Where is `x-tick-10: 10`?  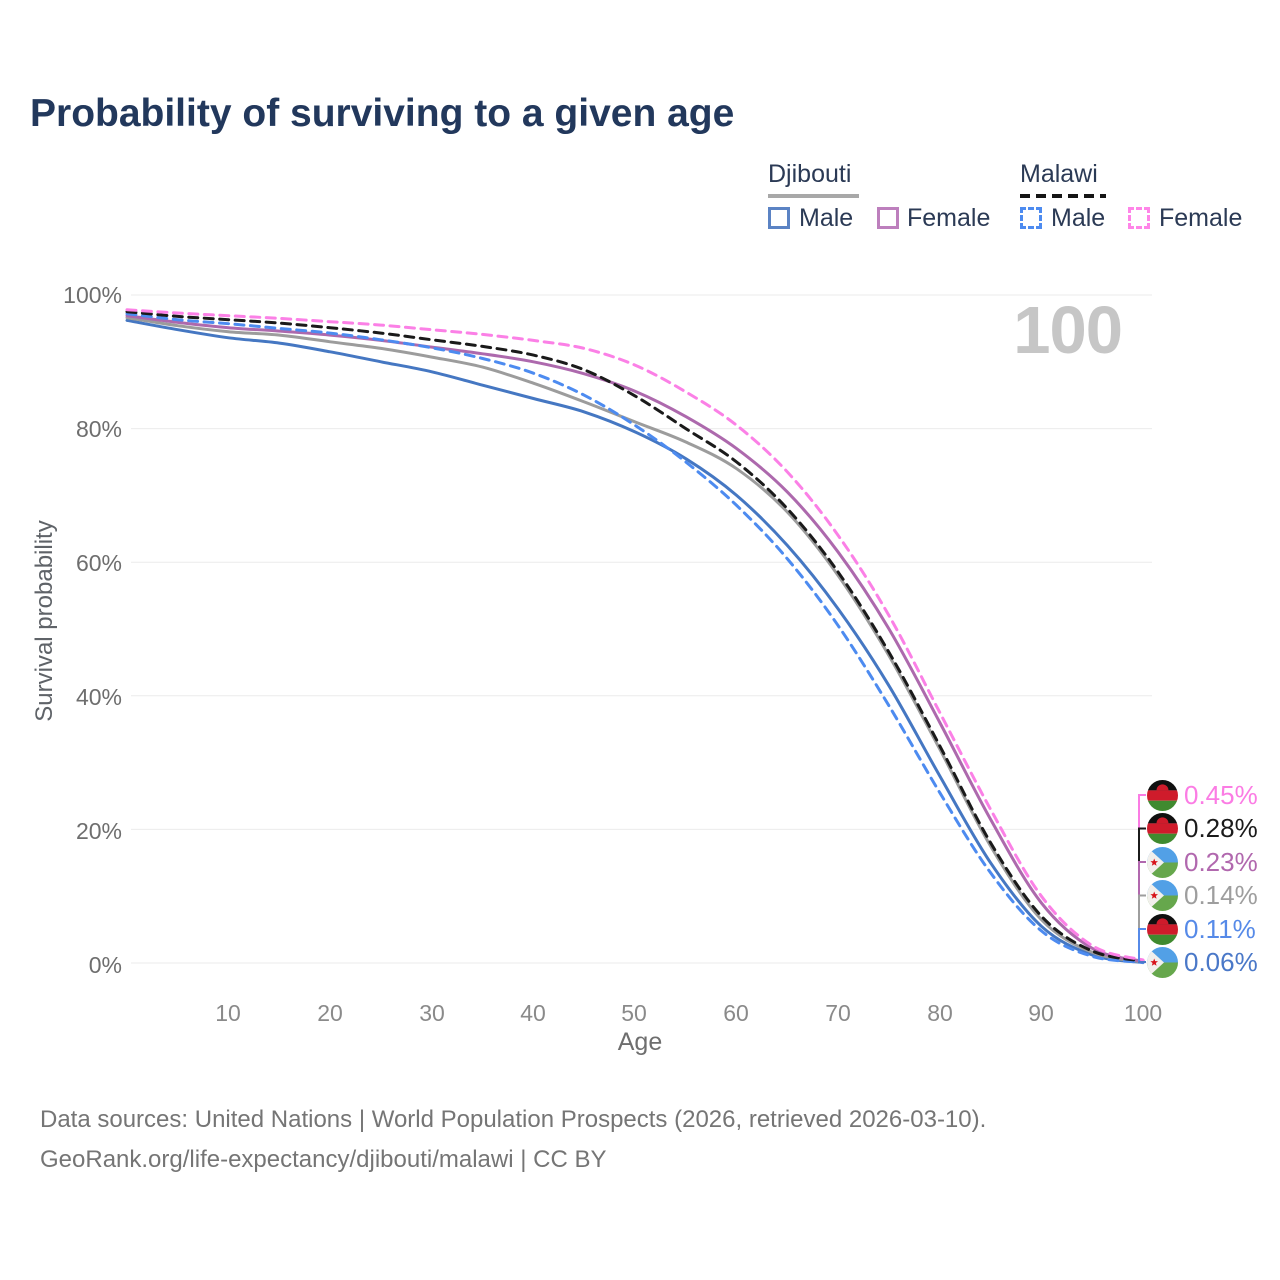 x-tick-10: 10 is located at coordinates (228, 1013).